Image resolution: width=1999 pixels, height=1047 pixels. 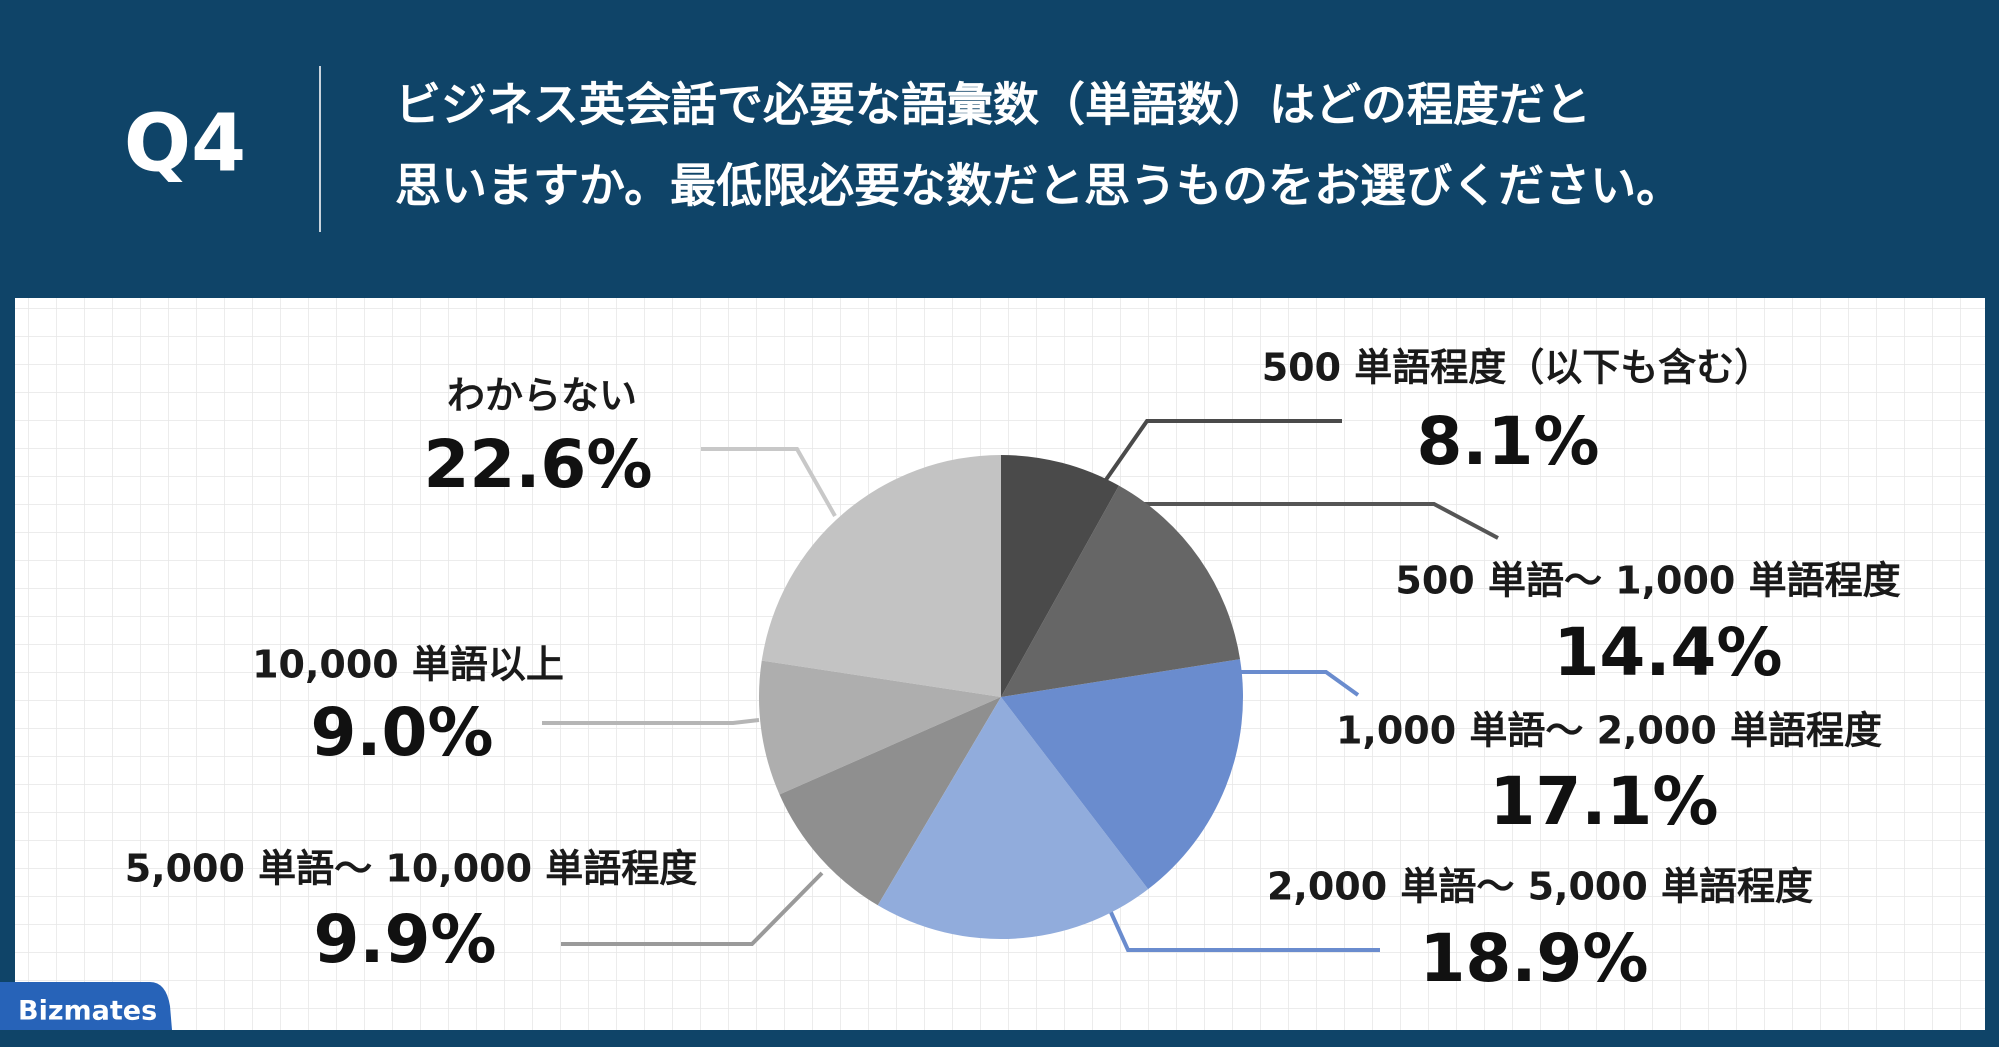 What do you see at coordinates (1507, 441) in the screenshot?
I see `value-label: 8.1%` at bounding box center [1507, 441].